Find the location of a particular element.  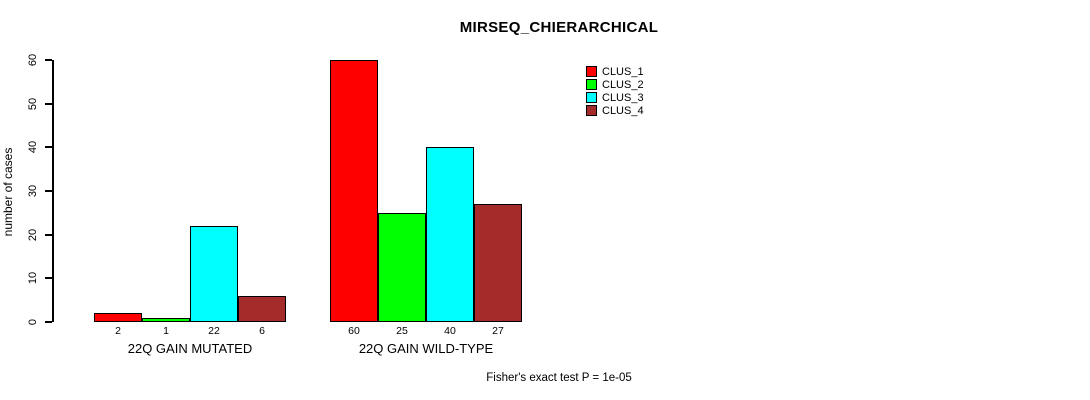

y-axis-tick-label: 10 is located at coordinates (33, 278).